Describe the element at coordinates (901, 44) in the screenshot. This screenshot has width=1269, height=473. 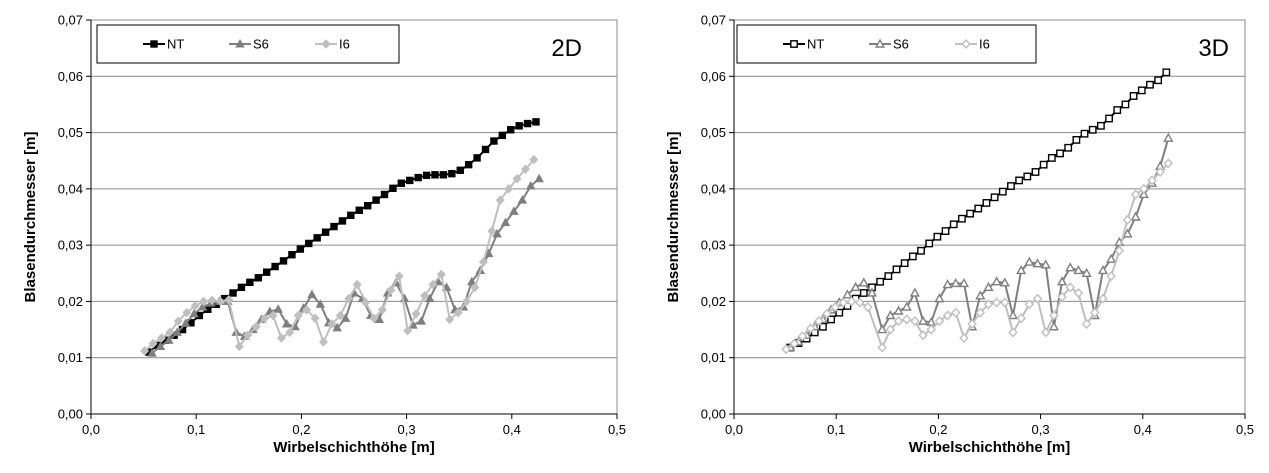
I see `legend-label: S6` at that location.